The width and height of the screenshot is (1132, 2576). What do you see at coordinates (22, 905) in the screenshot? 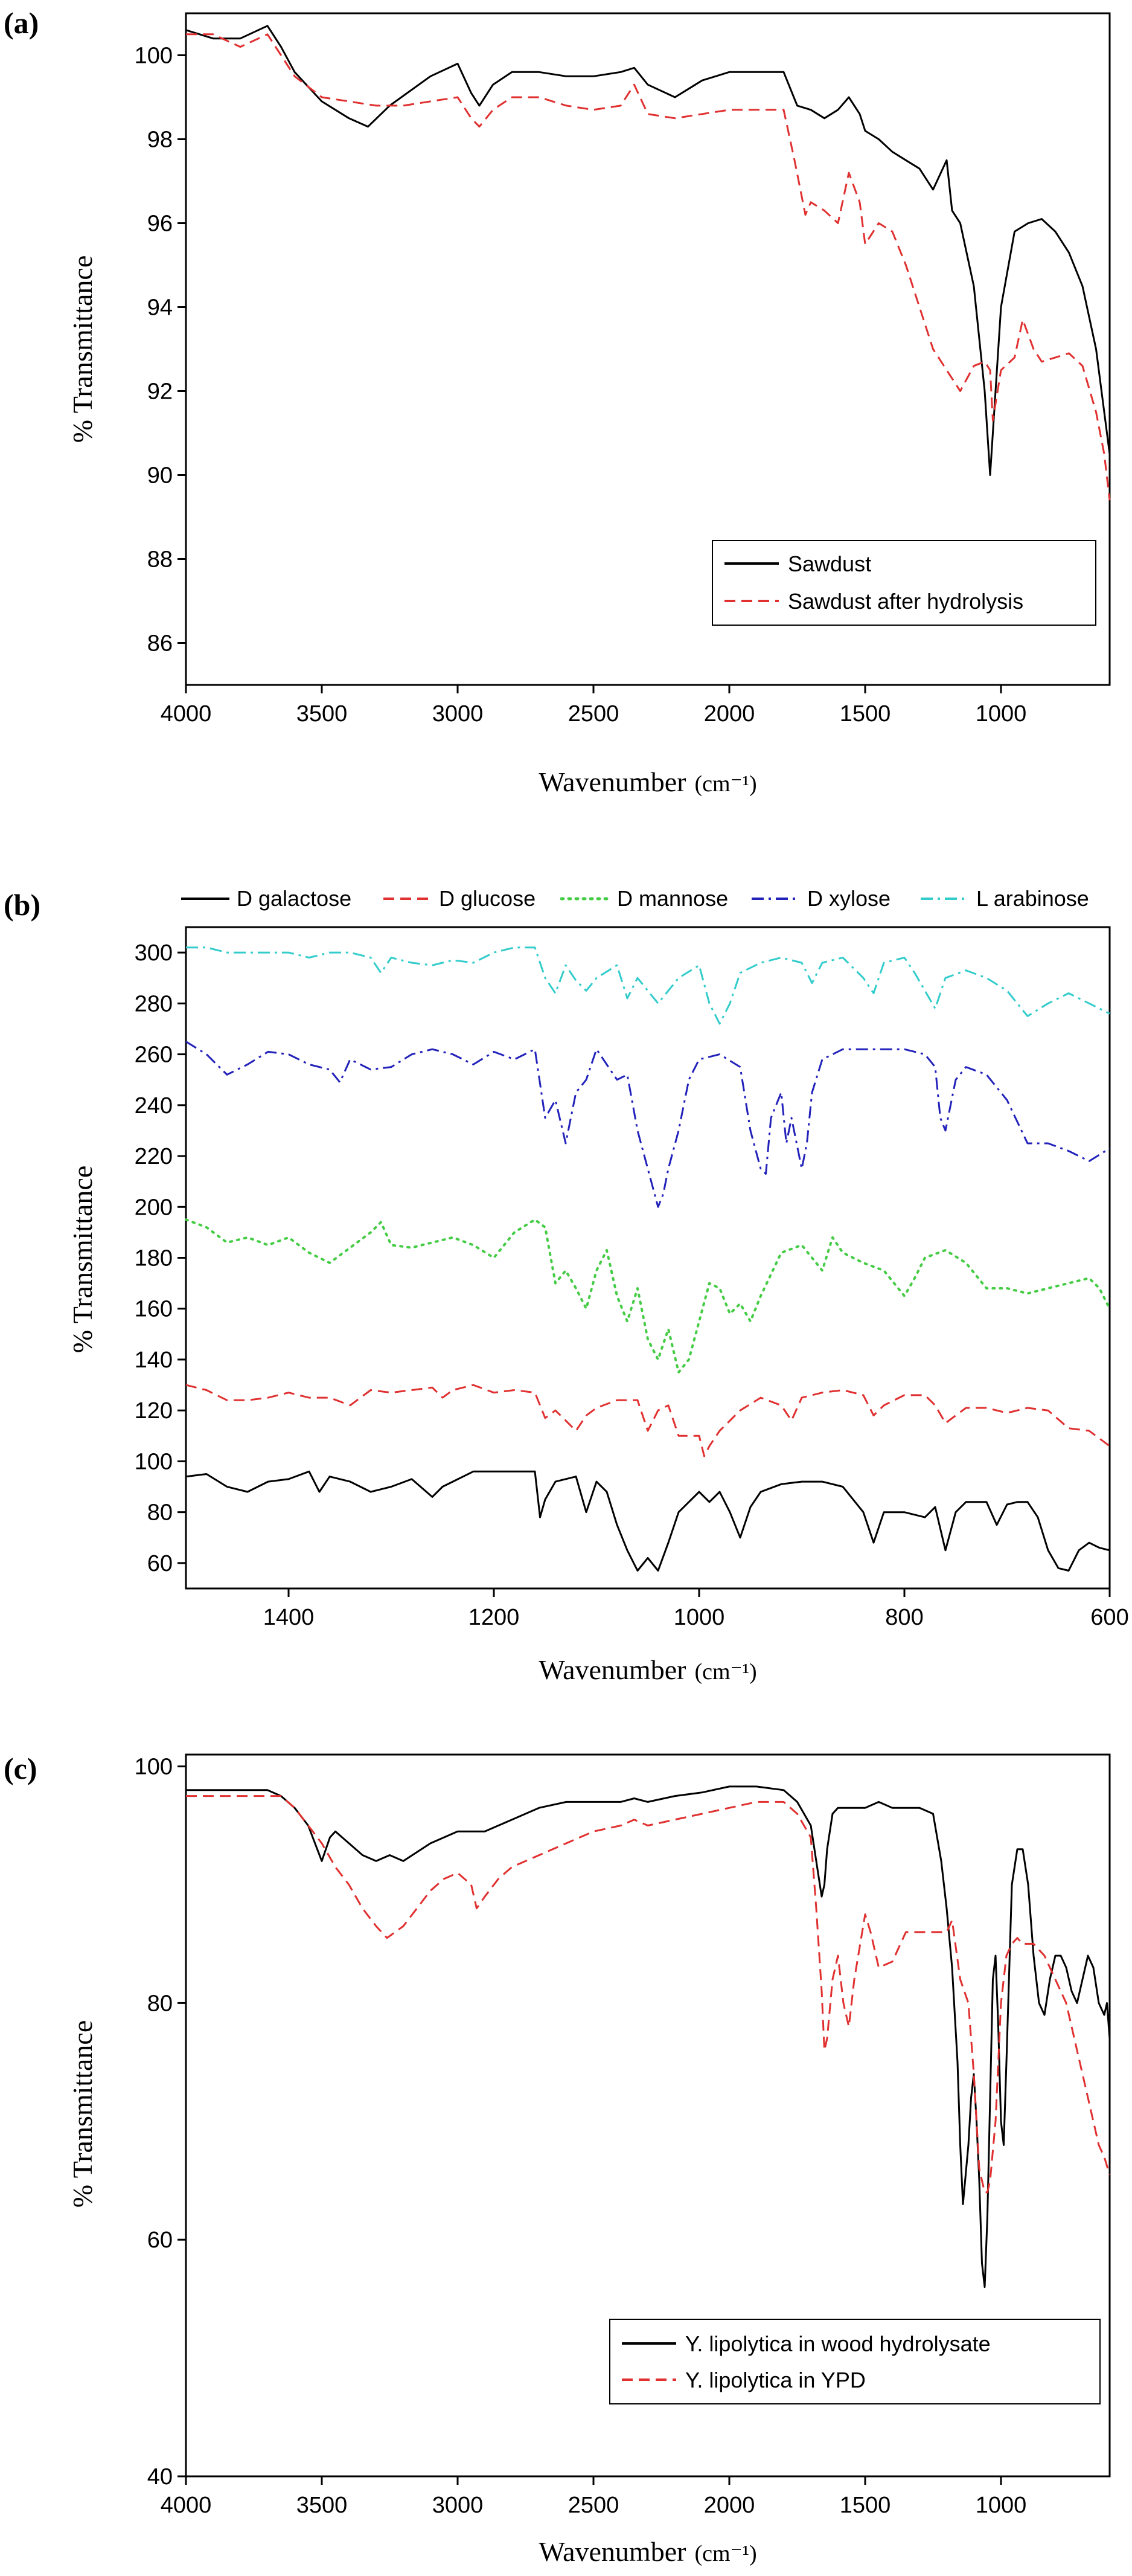
I see `panel-b-label: (b)` at bounding box center [22, 905].